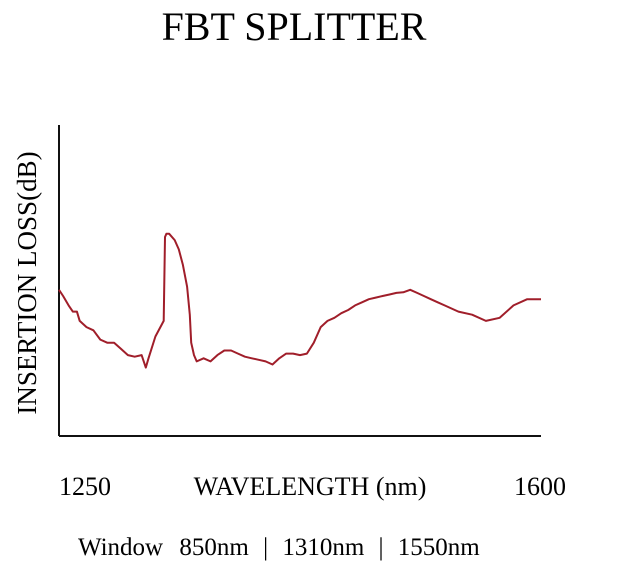 This screenshot has width=627, height=579. Describe the element at coordinates (439, 547) in the screenshot. I see `footer-window-1550: 1550nm` at that location.